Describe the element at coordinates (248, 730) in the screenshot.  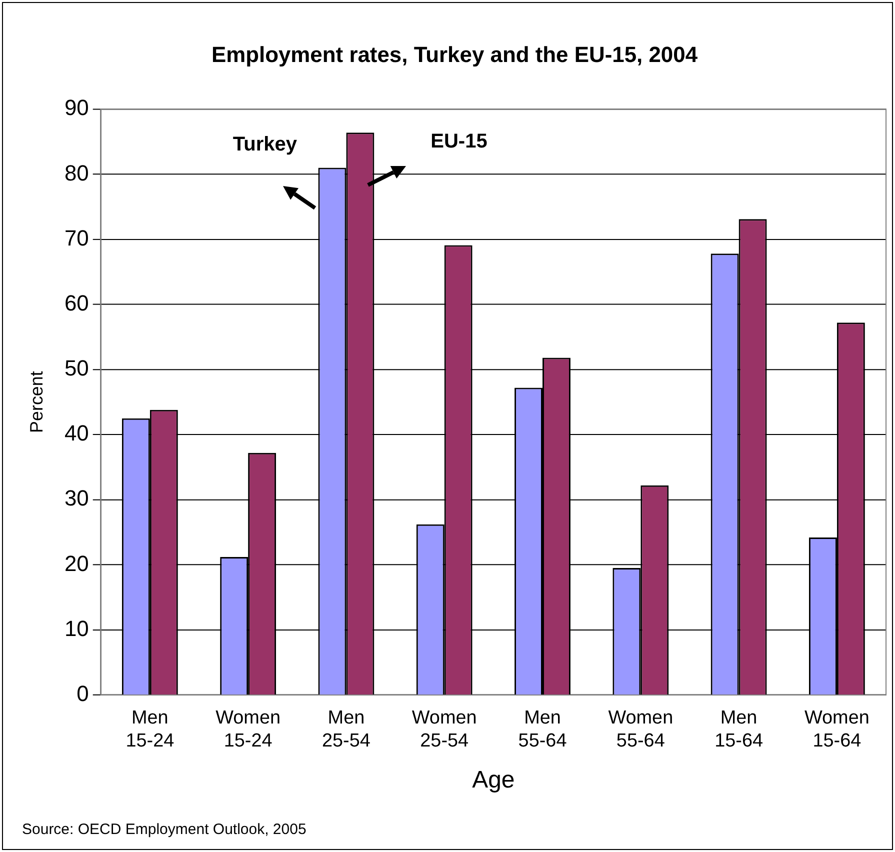
I see `x-tick-label: Women 15-24` at that location.